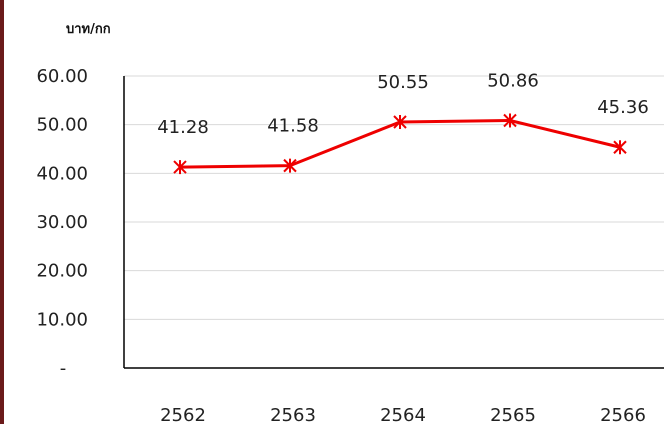 Image resolution: width=664 pixels, height=424 pixels. Describe the element at coordinates (2, 212) in the screenshot. I see `left-border-strip` at that location.